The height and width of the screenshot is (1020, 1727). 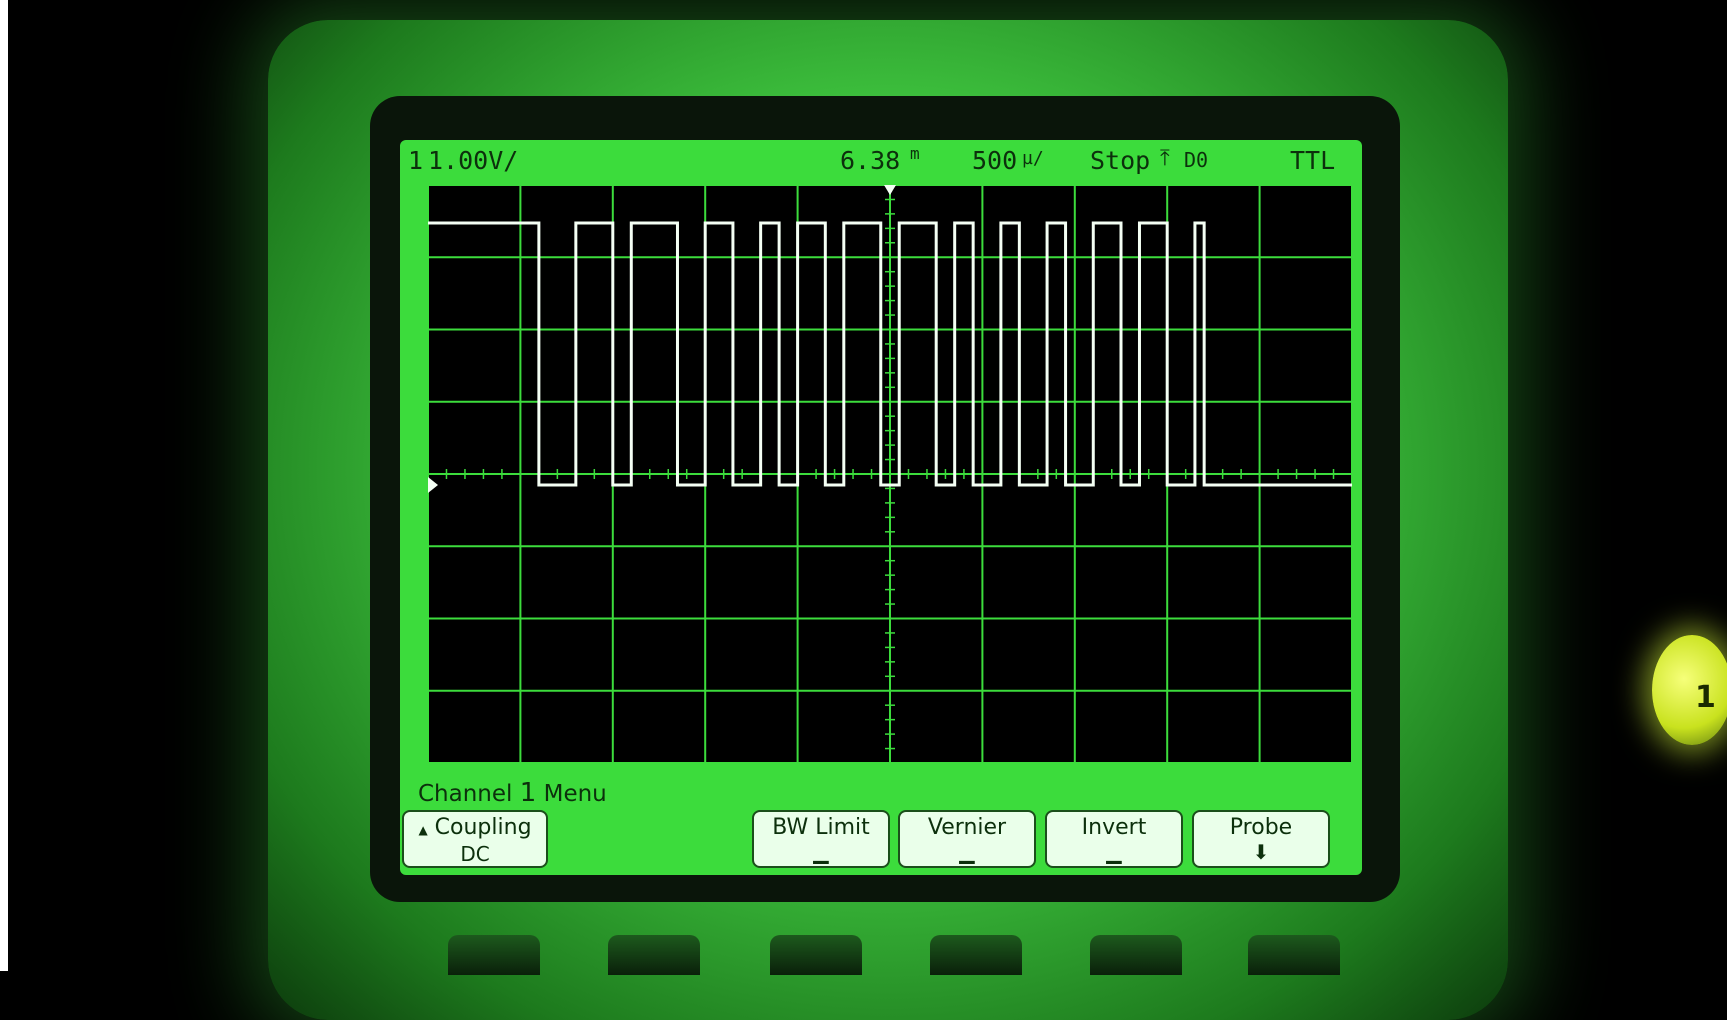 What do you see at coordinates (423, 830) in the screenshot?
I see `up-arrow-icon: ▲` at bounding box center [423, 830].